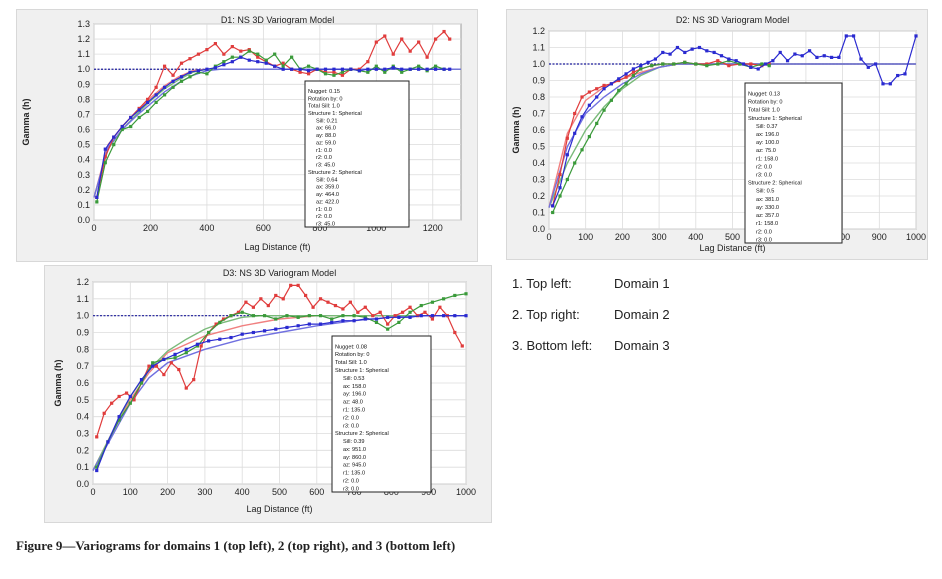 The width and height of the screenshot is (942, 579). Describe the element at coordinates (354, 395) in the screenshot. I see `model-parameter-line: ay: 196.0` at that location.